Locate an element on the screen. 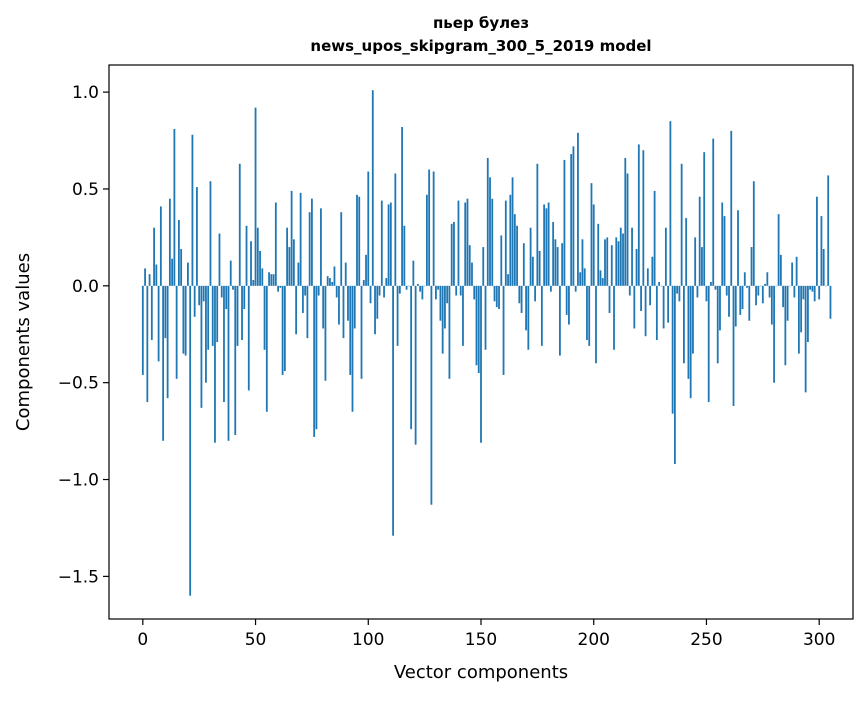 This screenshot has width=867, height=701. y-tick-label: −1.0 is located at coordinates (78, 481).